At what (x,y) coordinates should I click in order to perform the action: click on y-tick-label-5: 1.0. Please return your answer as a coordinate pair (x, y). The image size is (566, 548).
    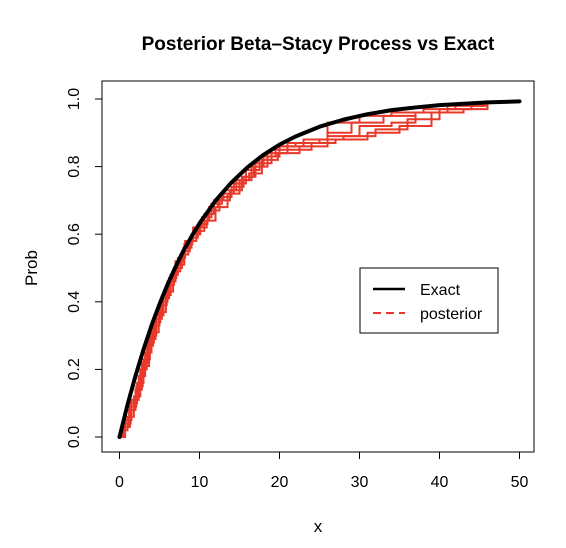
    Looking at the image, I should click on (74, 99).